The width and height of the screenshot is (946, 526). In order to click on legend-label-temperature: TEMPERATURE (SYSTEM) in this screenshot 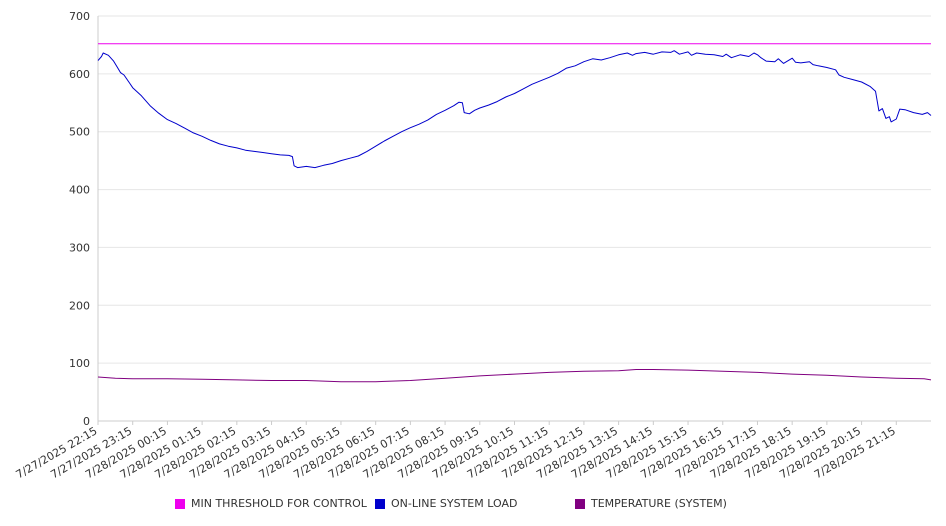, I will do `click(659, 503)`.